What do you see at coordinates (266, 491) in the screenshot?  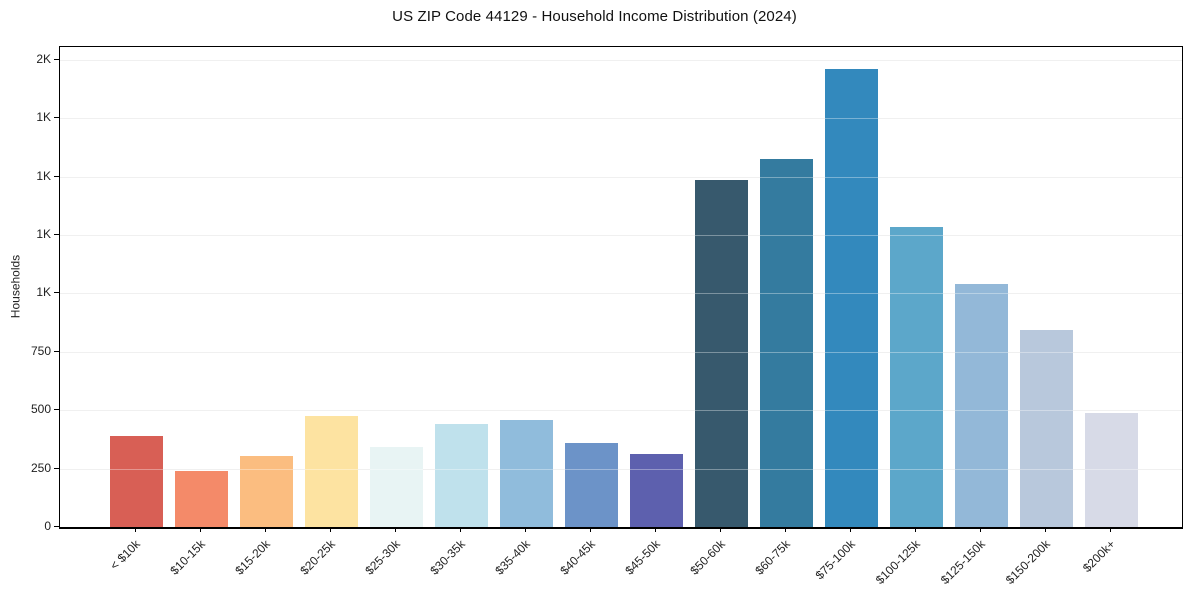 I see `bar-15-20k` at bounding box center [266, 491].